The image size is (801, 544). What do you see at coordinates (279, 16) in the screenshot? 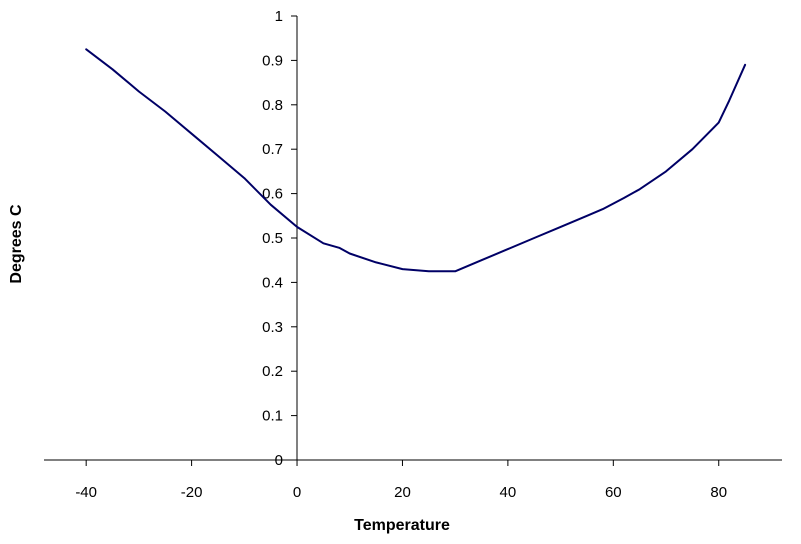
I see `y-tick-label: 1` at bounding box center [279, 16].